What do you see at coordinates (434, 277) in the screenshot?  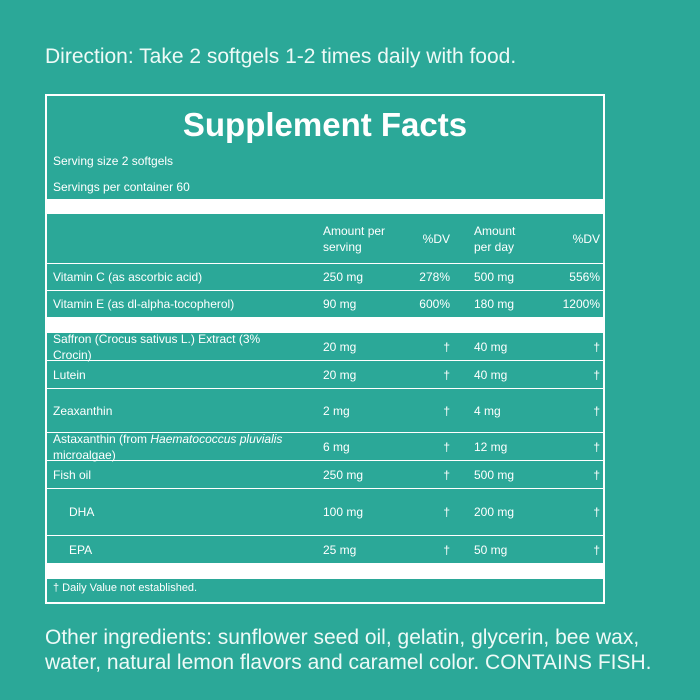 I see `dv-serving: 278%` at bounding box center [434, 277].